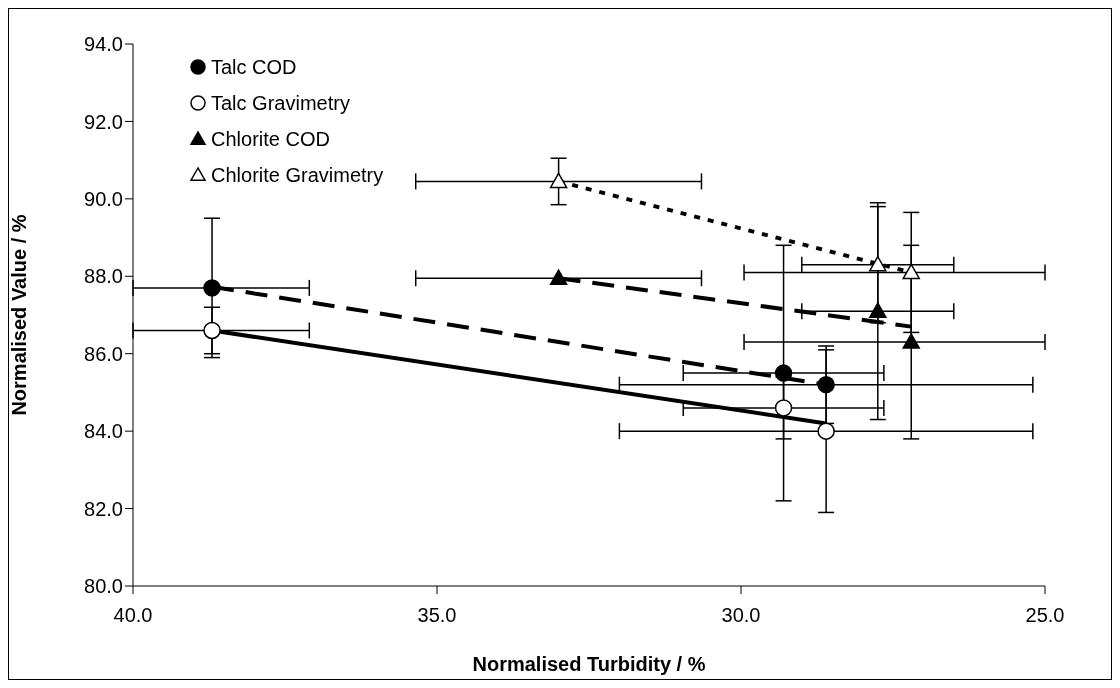 The height and width of the screenshot is (688, 1120). Describe the element at coordinates (297, 175) in the screenshot. I see `legend-label: Chlorite Gravimetry` at that location.